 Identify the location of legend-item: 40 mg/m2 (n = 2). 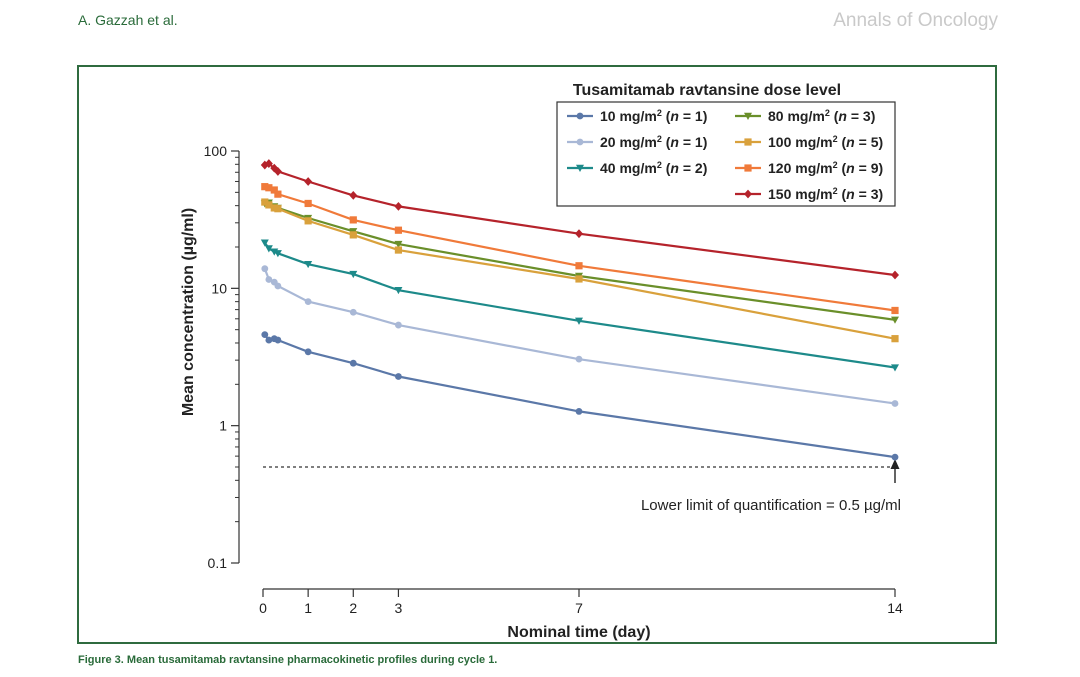
(637, 168).